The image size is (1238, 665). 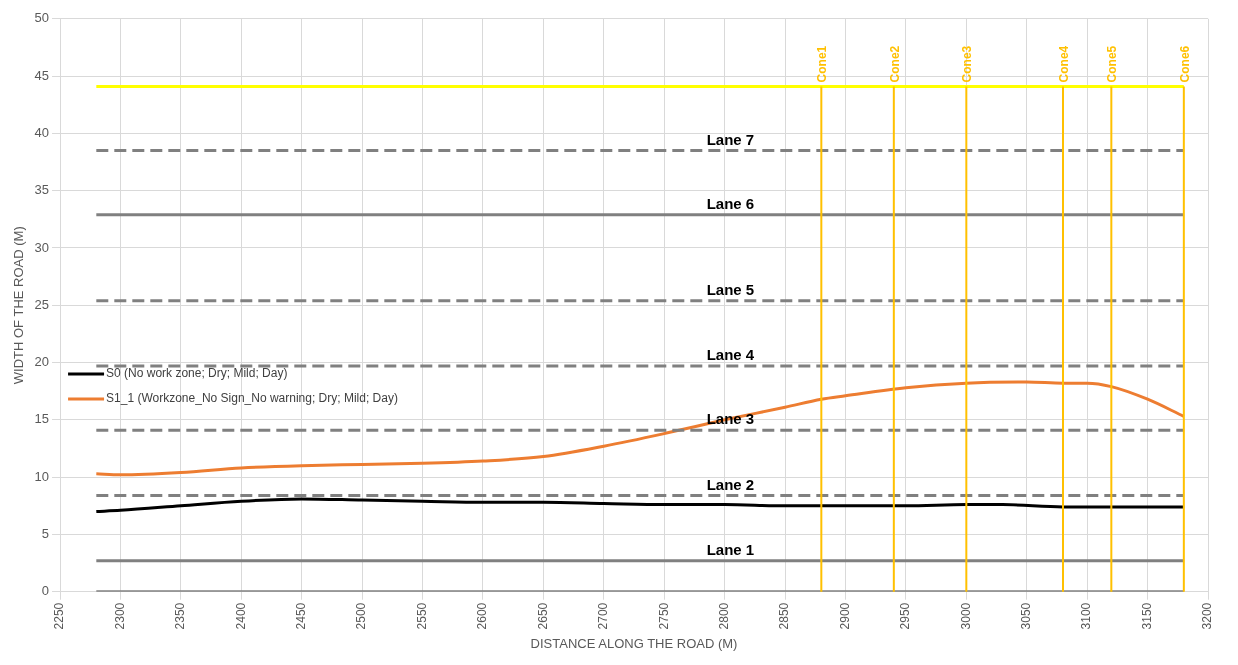 I want to click on y-tick-label: 30, so click(x=42, y=247).